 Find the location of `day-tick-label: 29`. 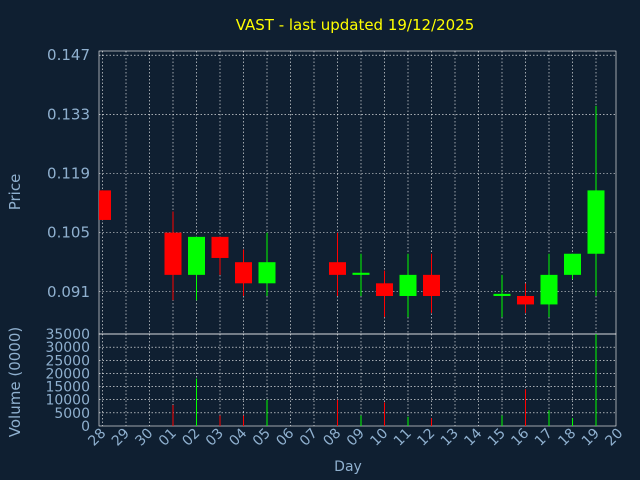

day-tick-label: 29 is located at coordinates (121, 438).